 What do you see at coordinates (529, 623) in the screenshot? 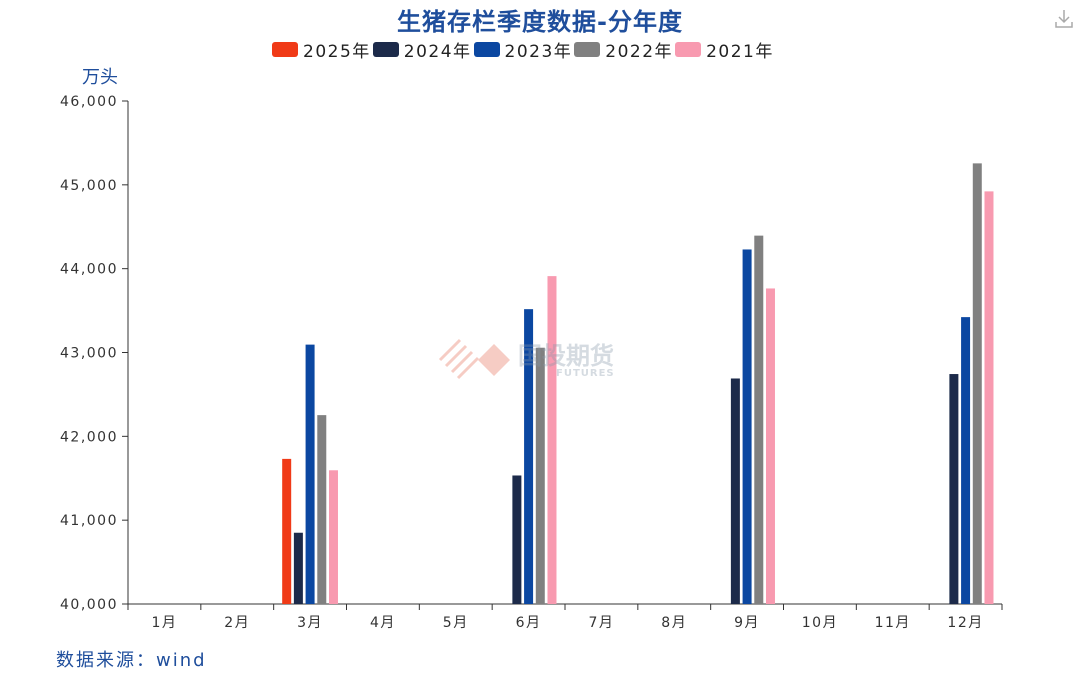
I see `x-tick-label: 6月` at bounding box center [529, 623].